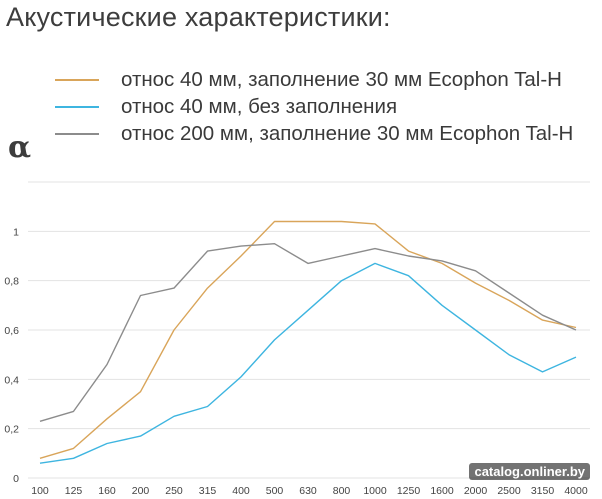  I want to click on y-tick-label: 1, so click(16, 232).